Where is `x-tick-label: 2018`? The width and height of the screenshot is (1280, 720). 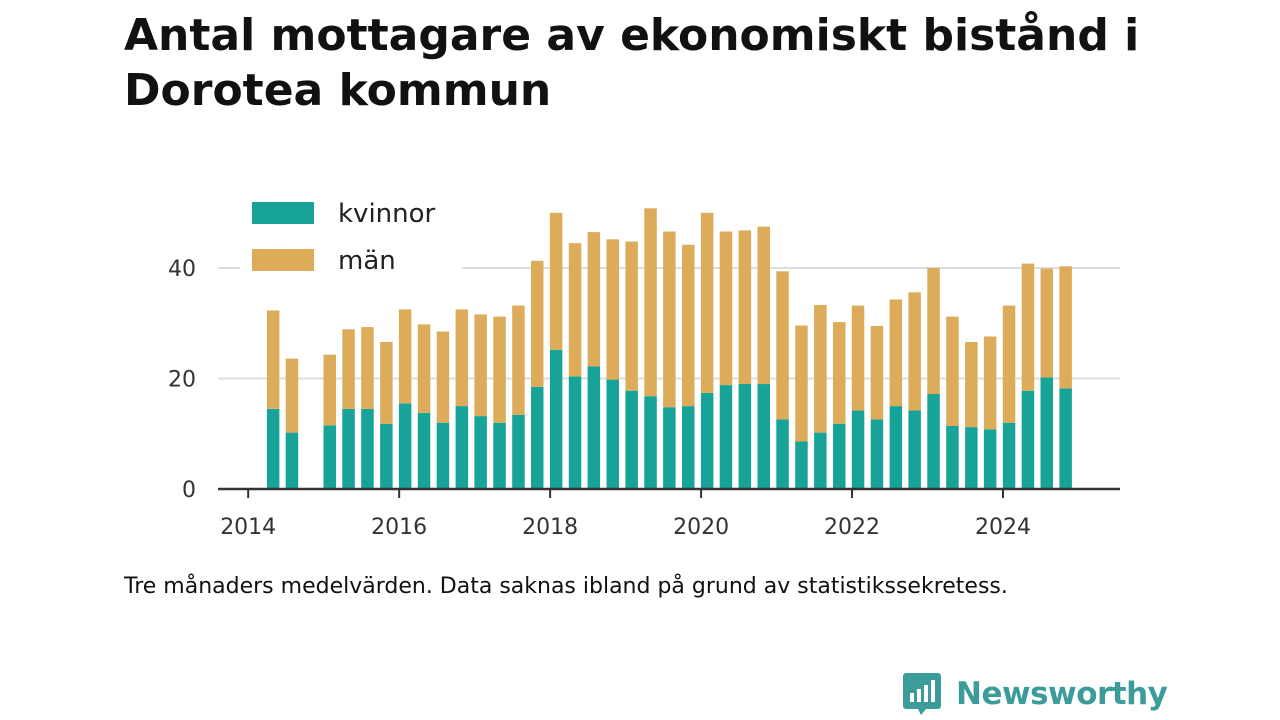 x-tick-label: 2018 is located at coordinates (550, 527).